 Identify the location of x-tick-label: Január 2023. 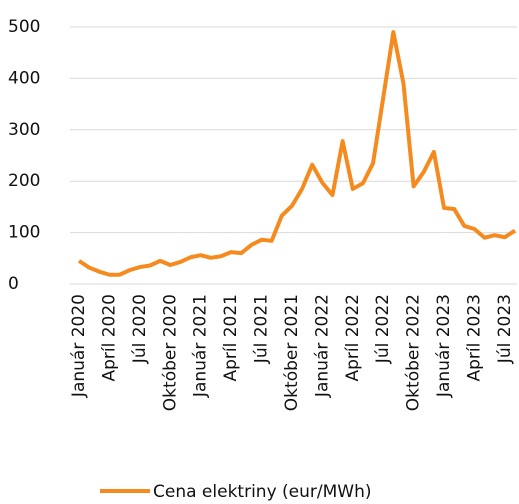
(444, 346).